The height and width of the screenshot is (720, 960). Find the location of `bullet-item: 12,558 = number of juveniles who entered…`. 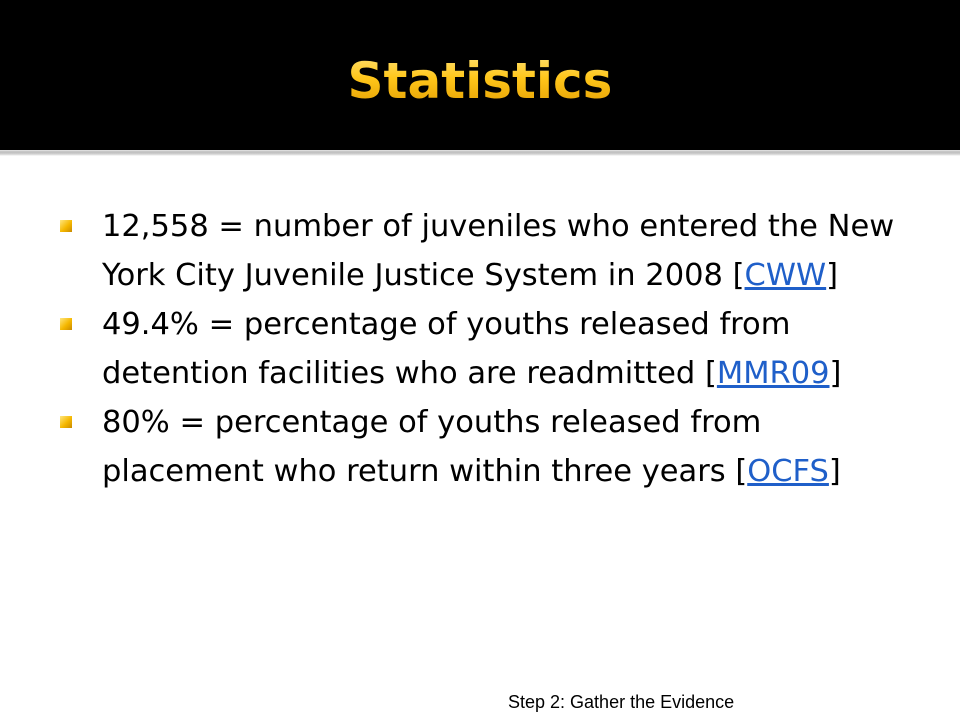

bullet-item: 12,558 = number of juveniles who entered… is located at coordinates (490, 251).